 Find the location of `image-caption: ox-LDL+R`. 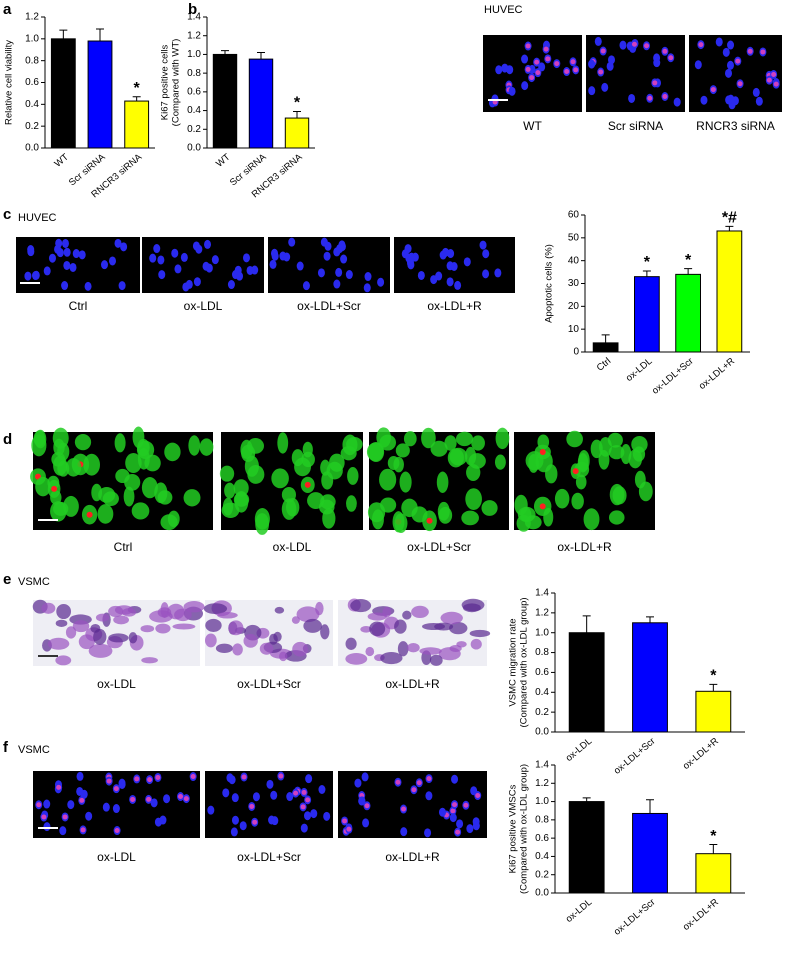

image-caption: ox-LDL+R is located at coordinates (454, 306).